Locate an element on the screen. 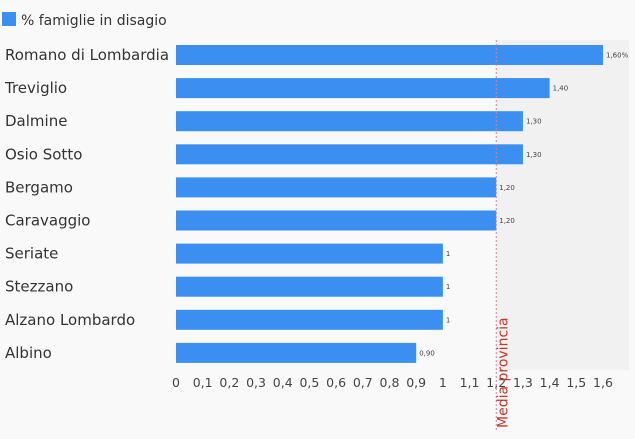 This screenshot has height=439, width=635. x-tick-label: 0,8 is located at coordinates (390, 382).